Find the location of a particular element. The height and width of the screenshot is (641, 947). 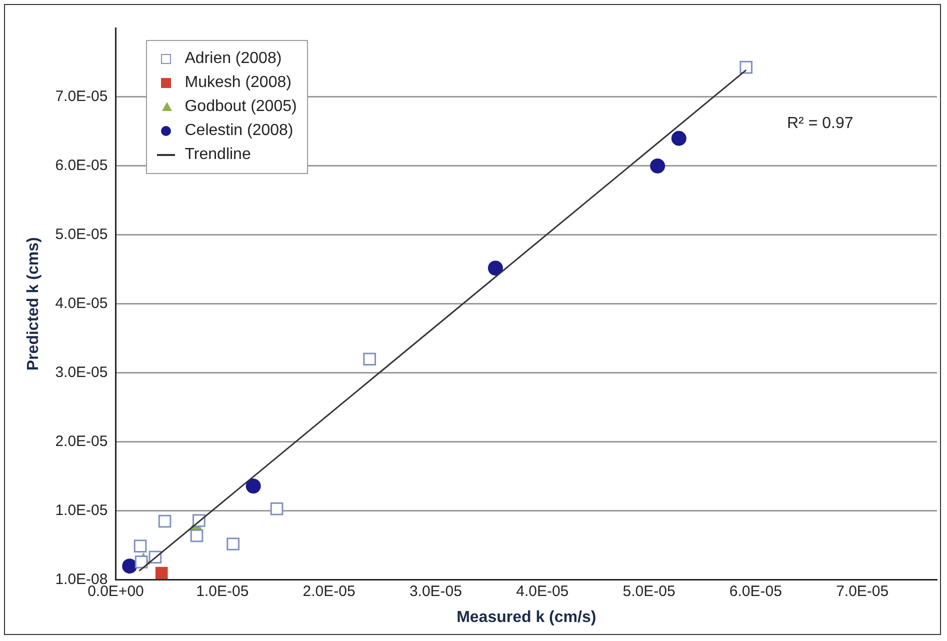

x-tick-label: 6.0E-05 is located at coordinates (755, 591).